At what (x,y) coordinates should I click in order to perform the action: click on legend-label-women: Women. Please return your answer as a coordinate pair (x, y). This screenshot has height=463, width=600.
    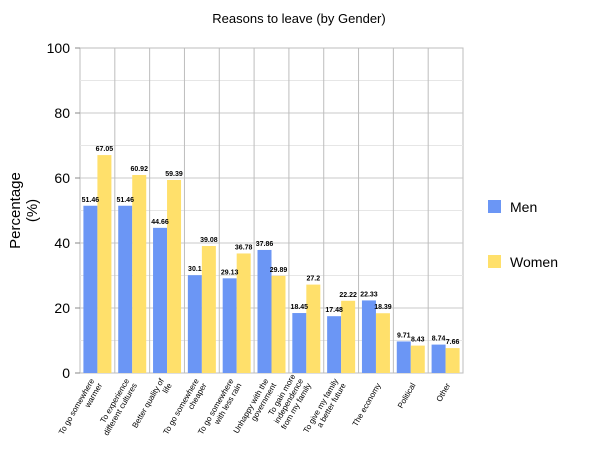
    Looking at the image, I should click on (534, 262).